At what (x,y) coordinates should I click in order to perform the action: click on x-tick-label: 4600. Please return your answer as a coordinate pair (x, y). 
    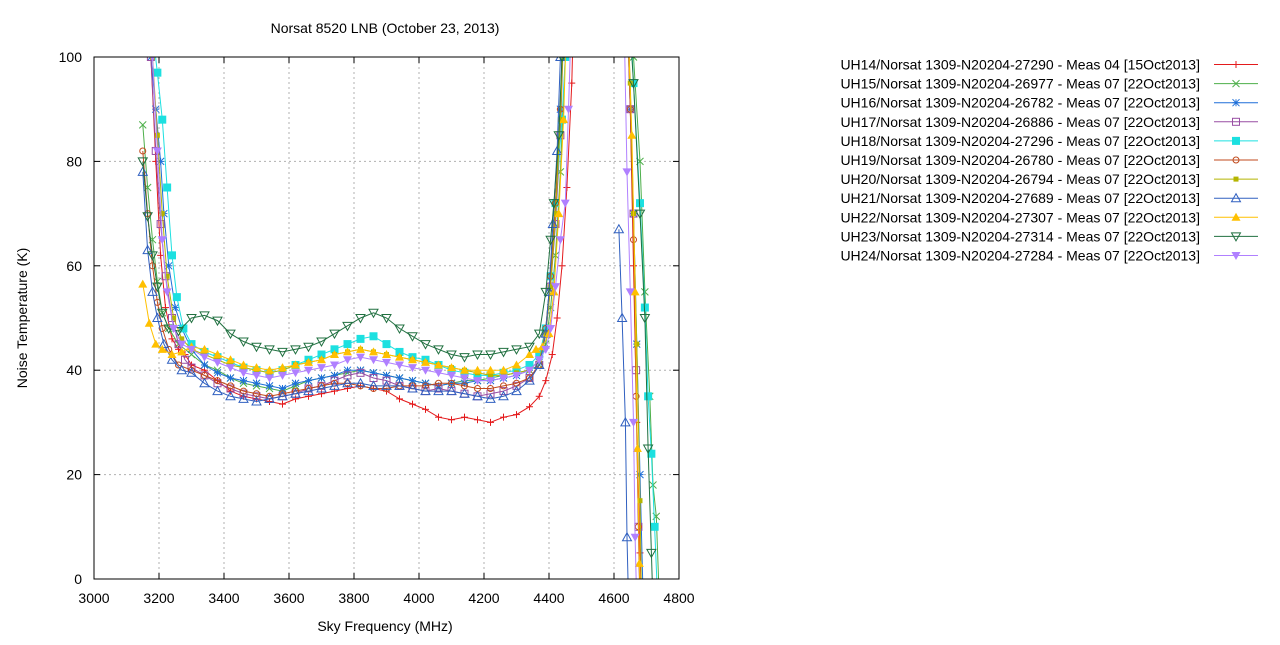
    Looking at the image, I should click on (613, 598).